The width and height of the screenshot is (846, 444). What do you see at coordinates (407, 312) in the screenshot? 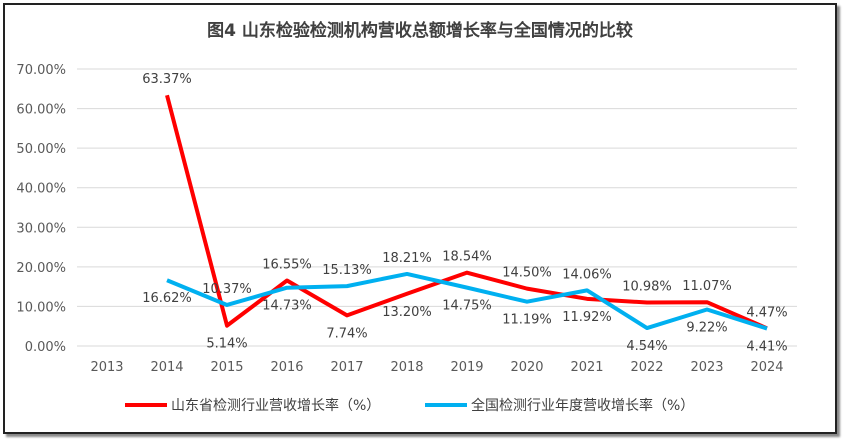
I see `data-label: 13.20%` at bounding box center [407, 312].